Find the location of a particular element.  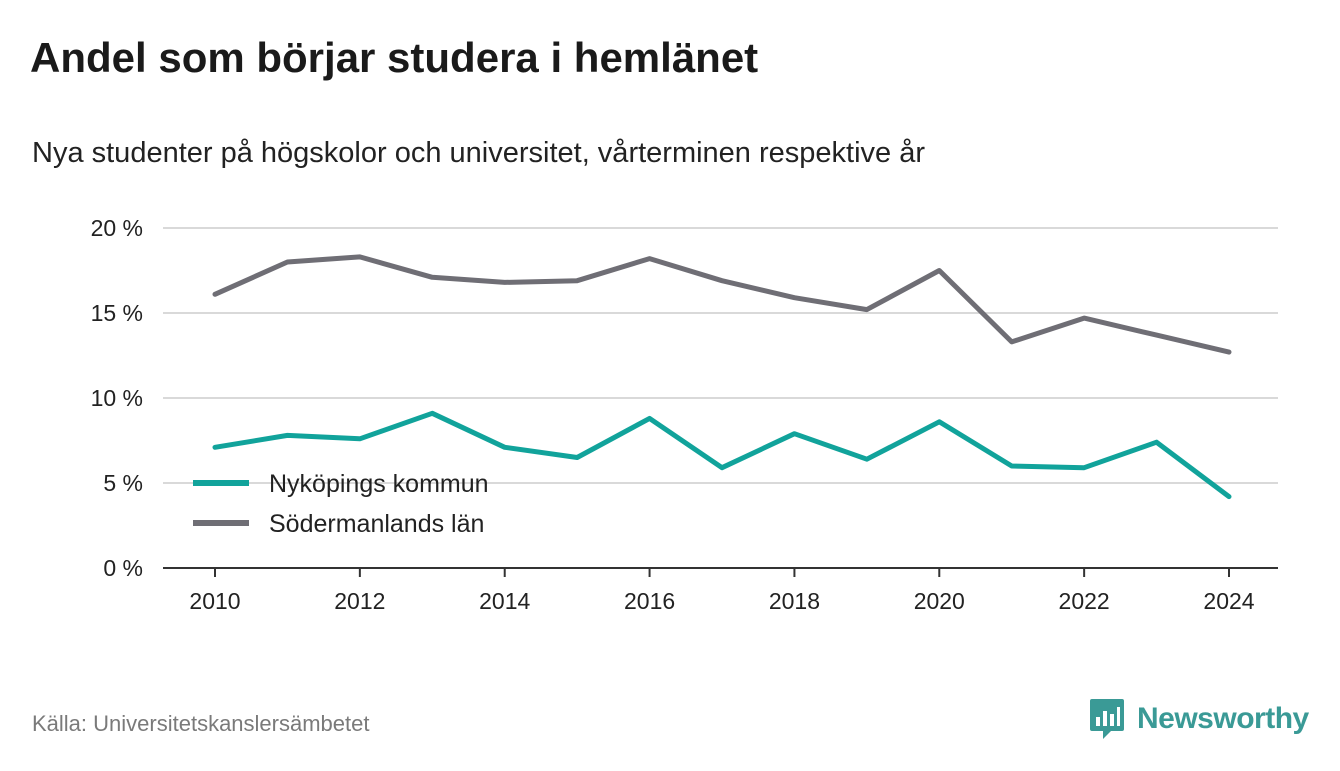

x-tick-label: 2014 is located at coordinates (504, 601).